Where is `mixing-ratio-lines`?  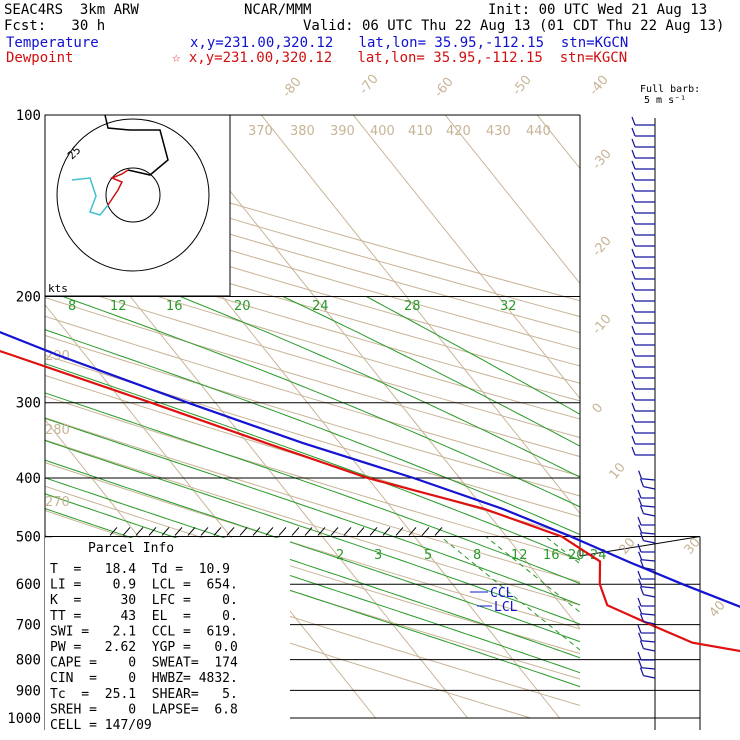 mixing-ratio-lines is located at coordinates (510, 593).